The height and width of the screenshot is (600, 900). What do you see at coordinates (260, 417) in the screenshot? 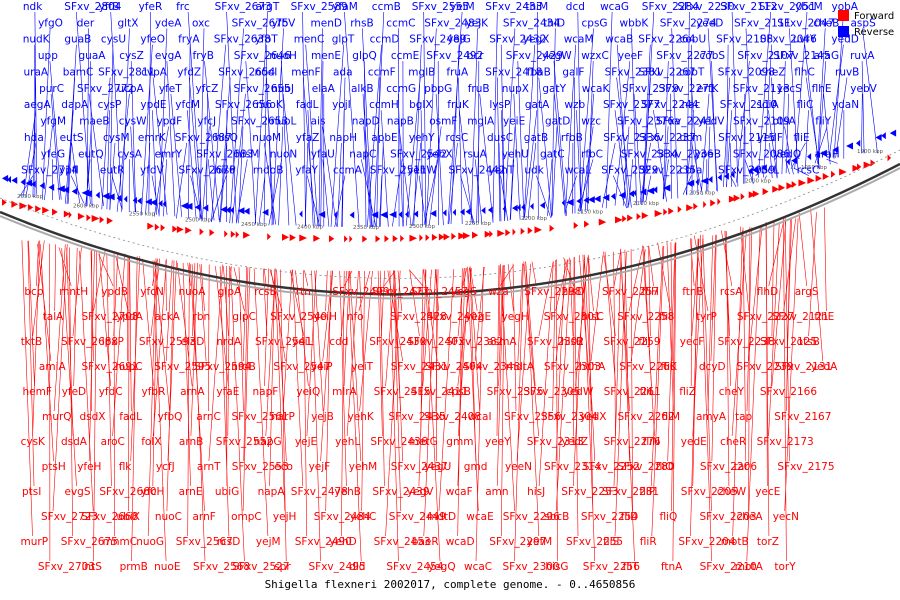
I see `forward-gene-label: SFxv_2561` at bounding box center [260, 417].